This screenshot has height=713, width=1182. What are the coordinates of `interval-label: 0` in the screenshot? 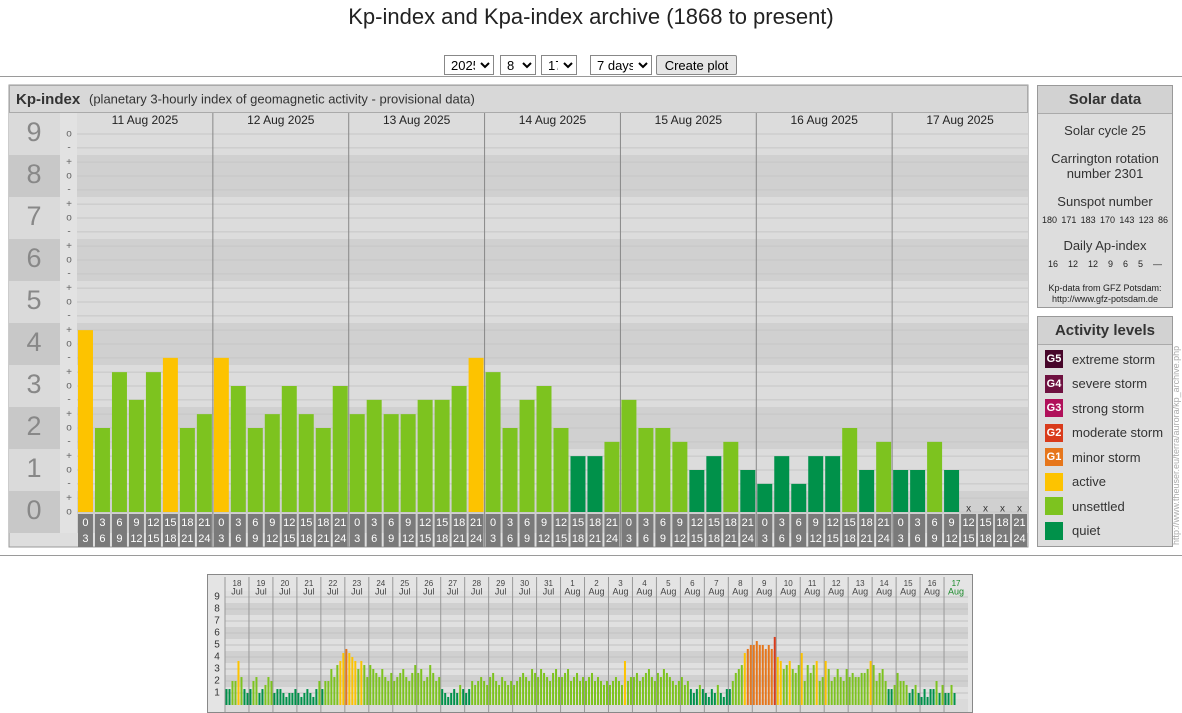 It's located at (629, 523).